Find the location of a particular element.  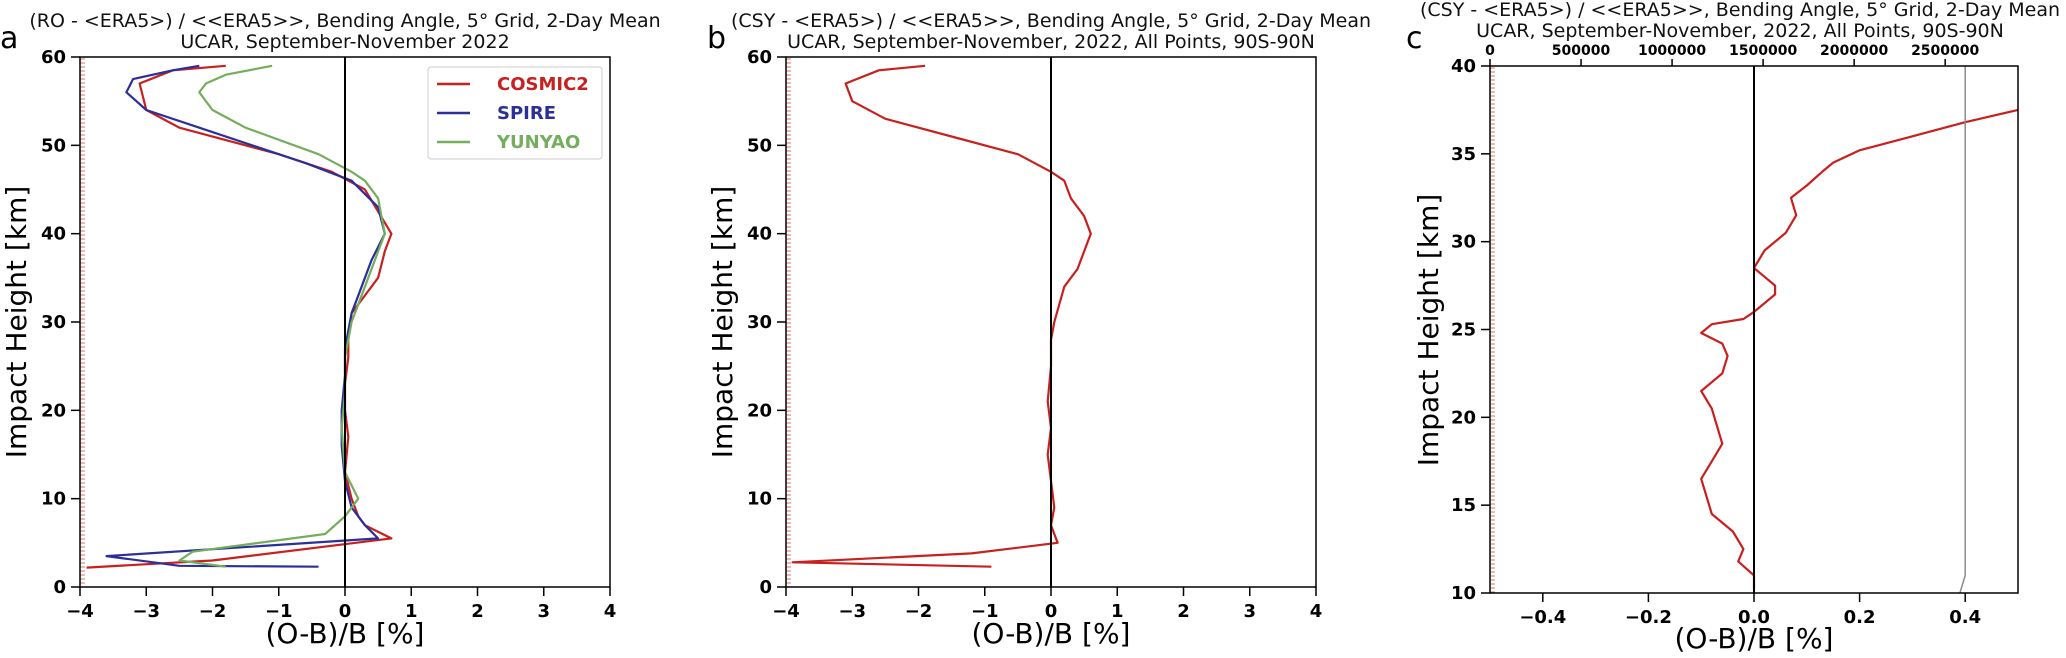

panel-b-xlabel: (O-B)/B [%] is located at coordinates (1051, 633).